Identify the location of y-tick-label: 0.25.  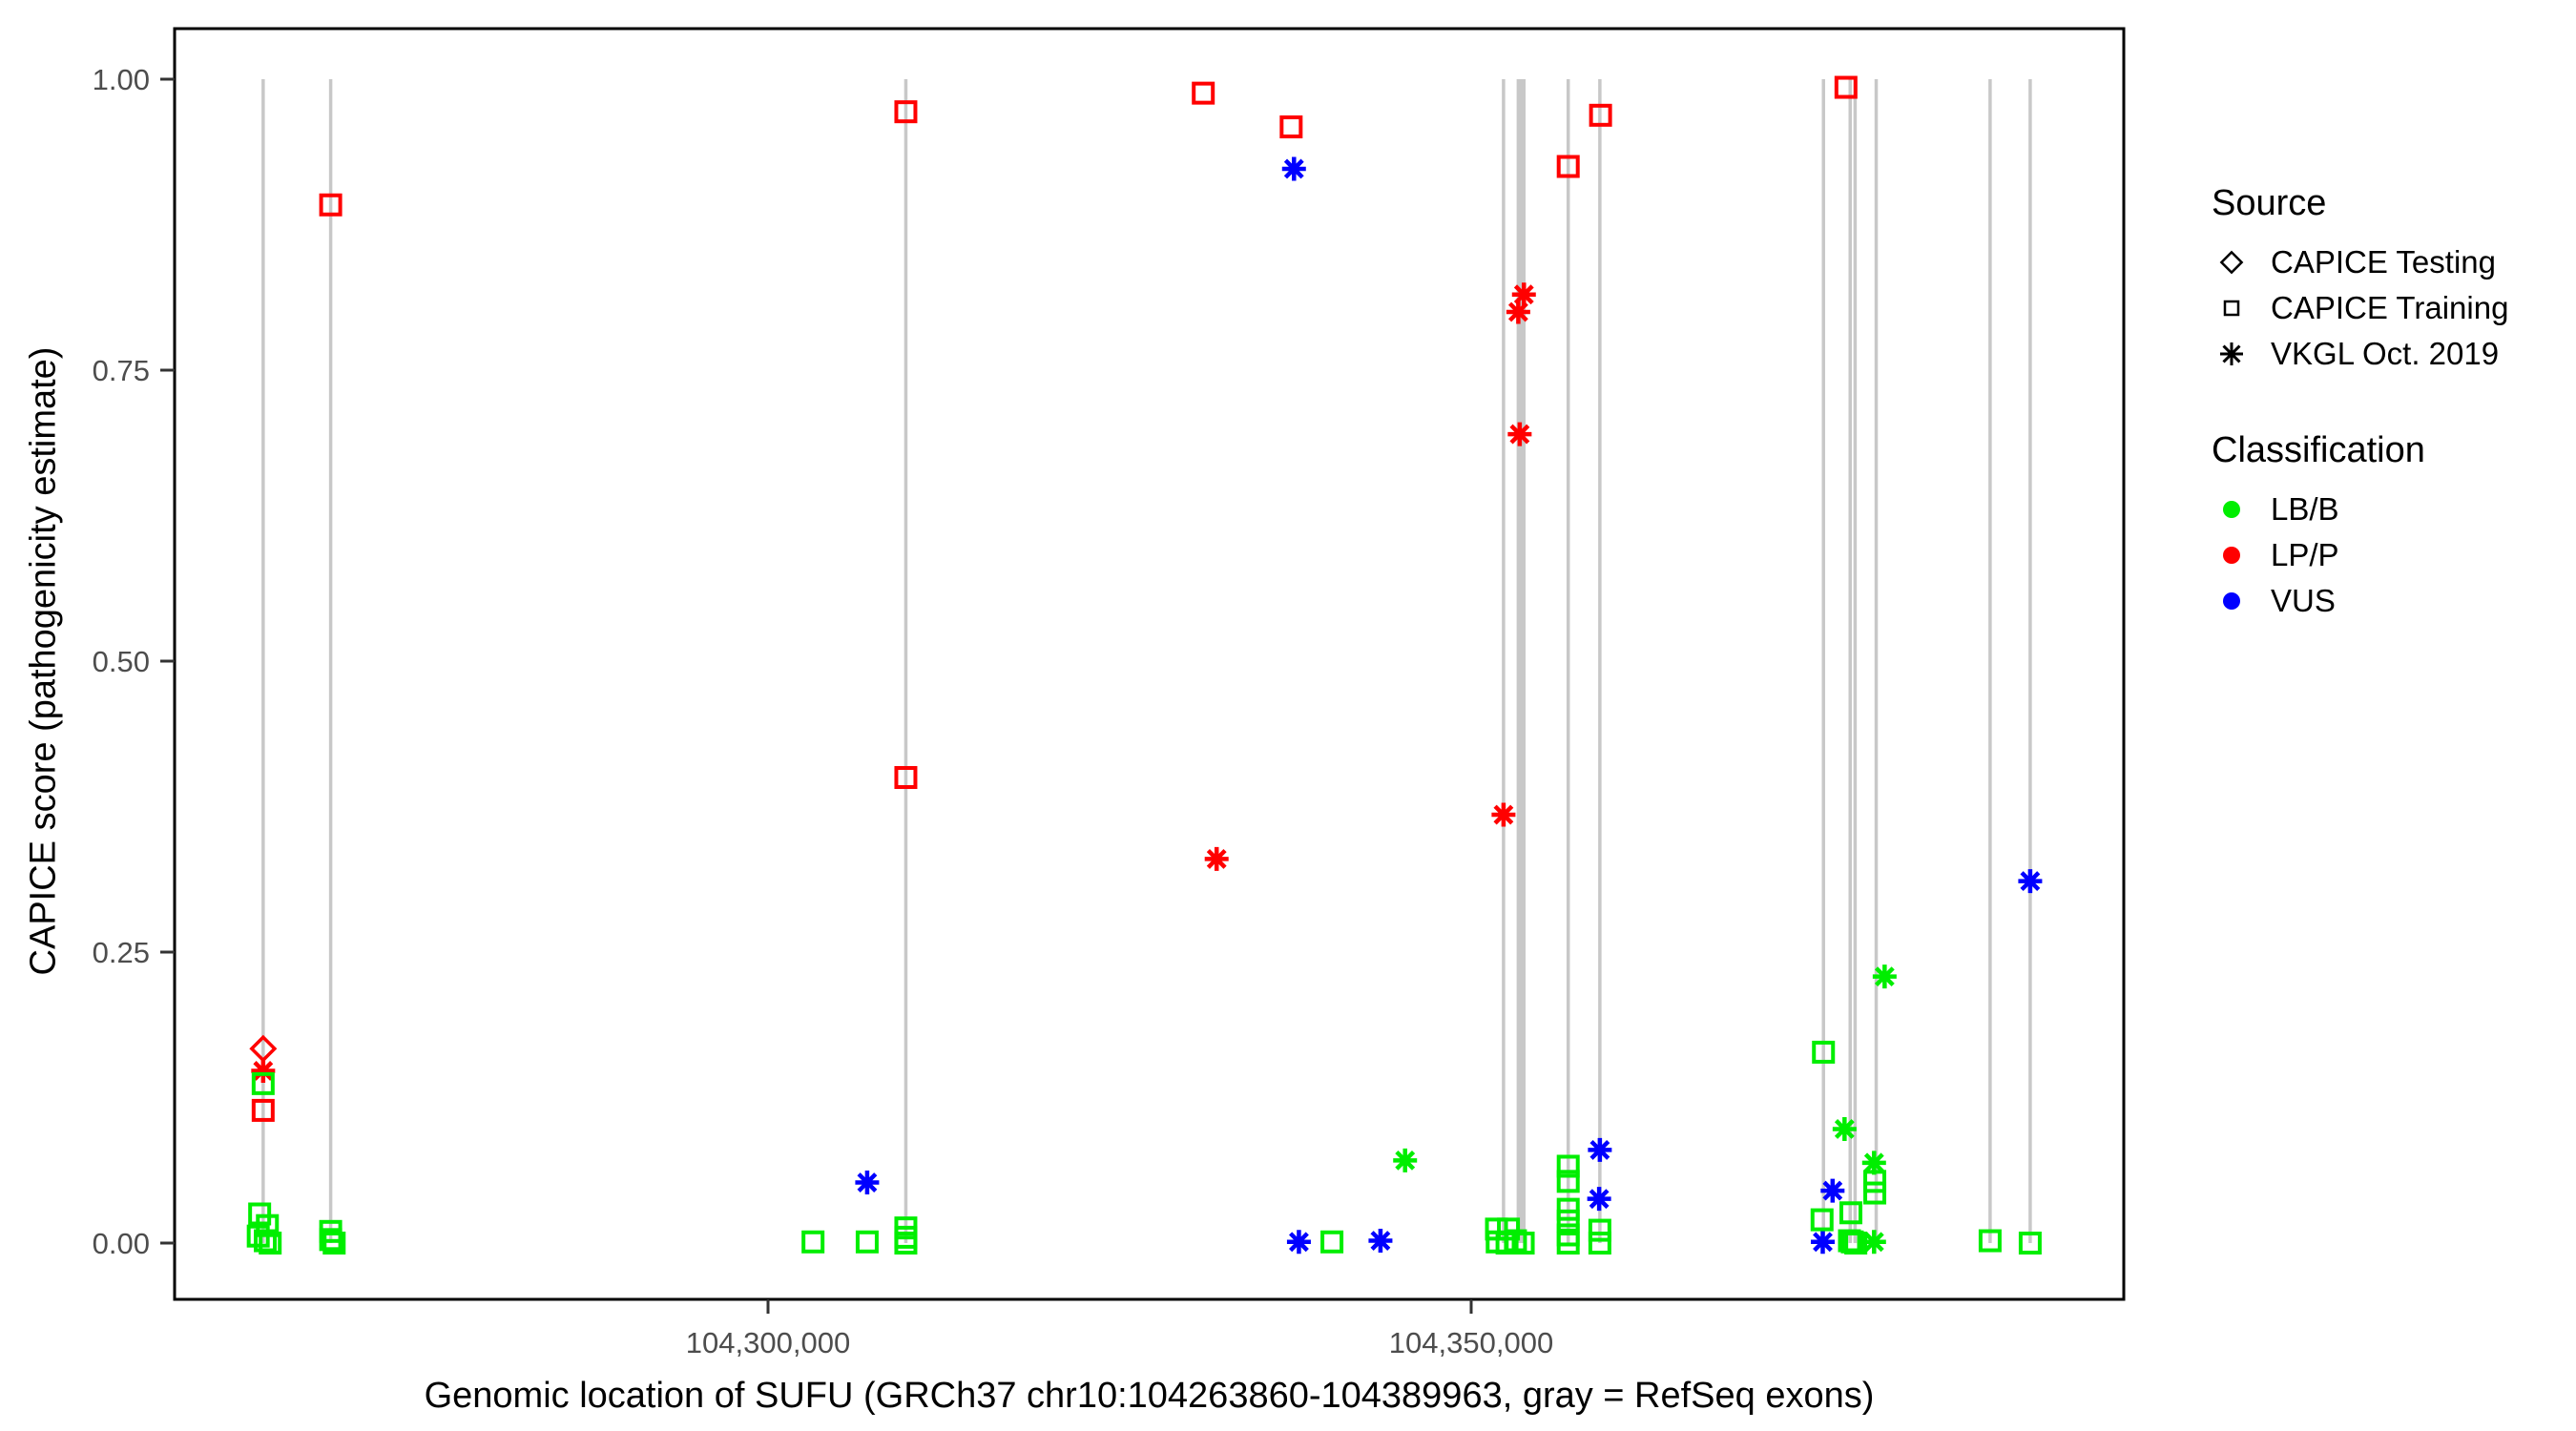
(121, 952).